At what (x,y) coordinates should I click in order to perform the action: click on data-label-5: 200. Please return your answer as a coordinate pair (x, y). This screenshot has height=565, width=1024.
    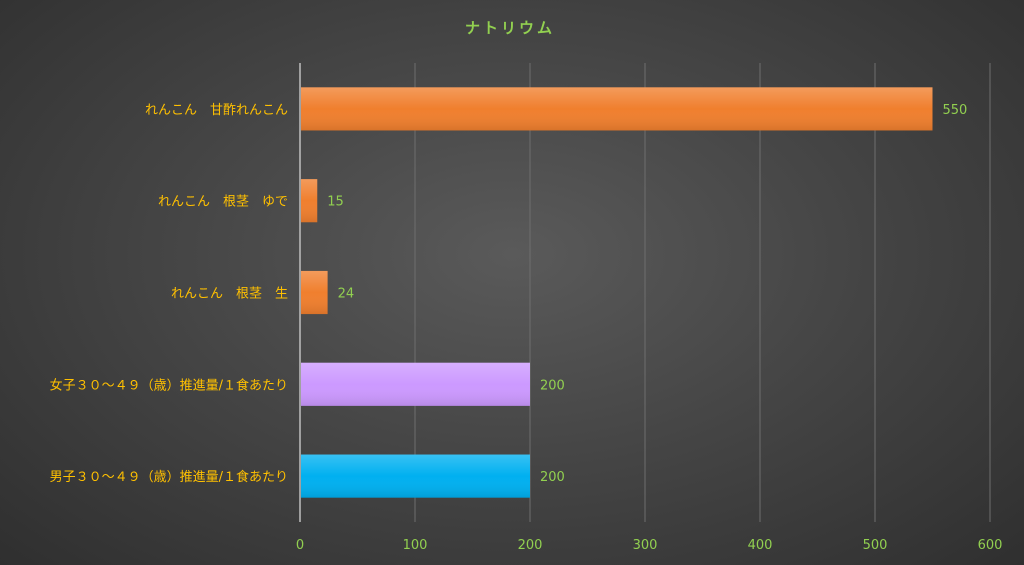
    Looking at the image, I should click on (552, 477).